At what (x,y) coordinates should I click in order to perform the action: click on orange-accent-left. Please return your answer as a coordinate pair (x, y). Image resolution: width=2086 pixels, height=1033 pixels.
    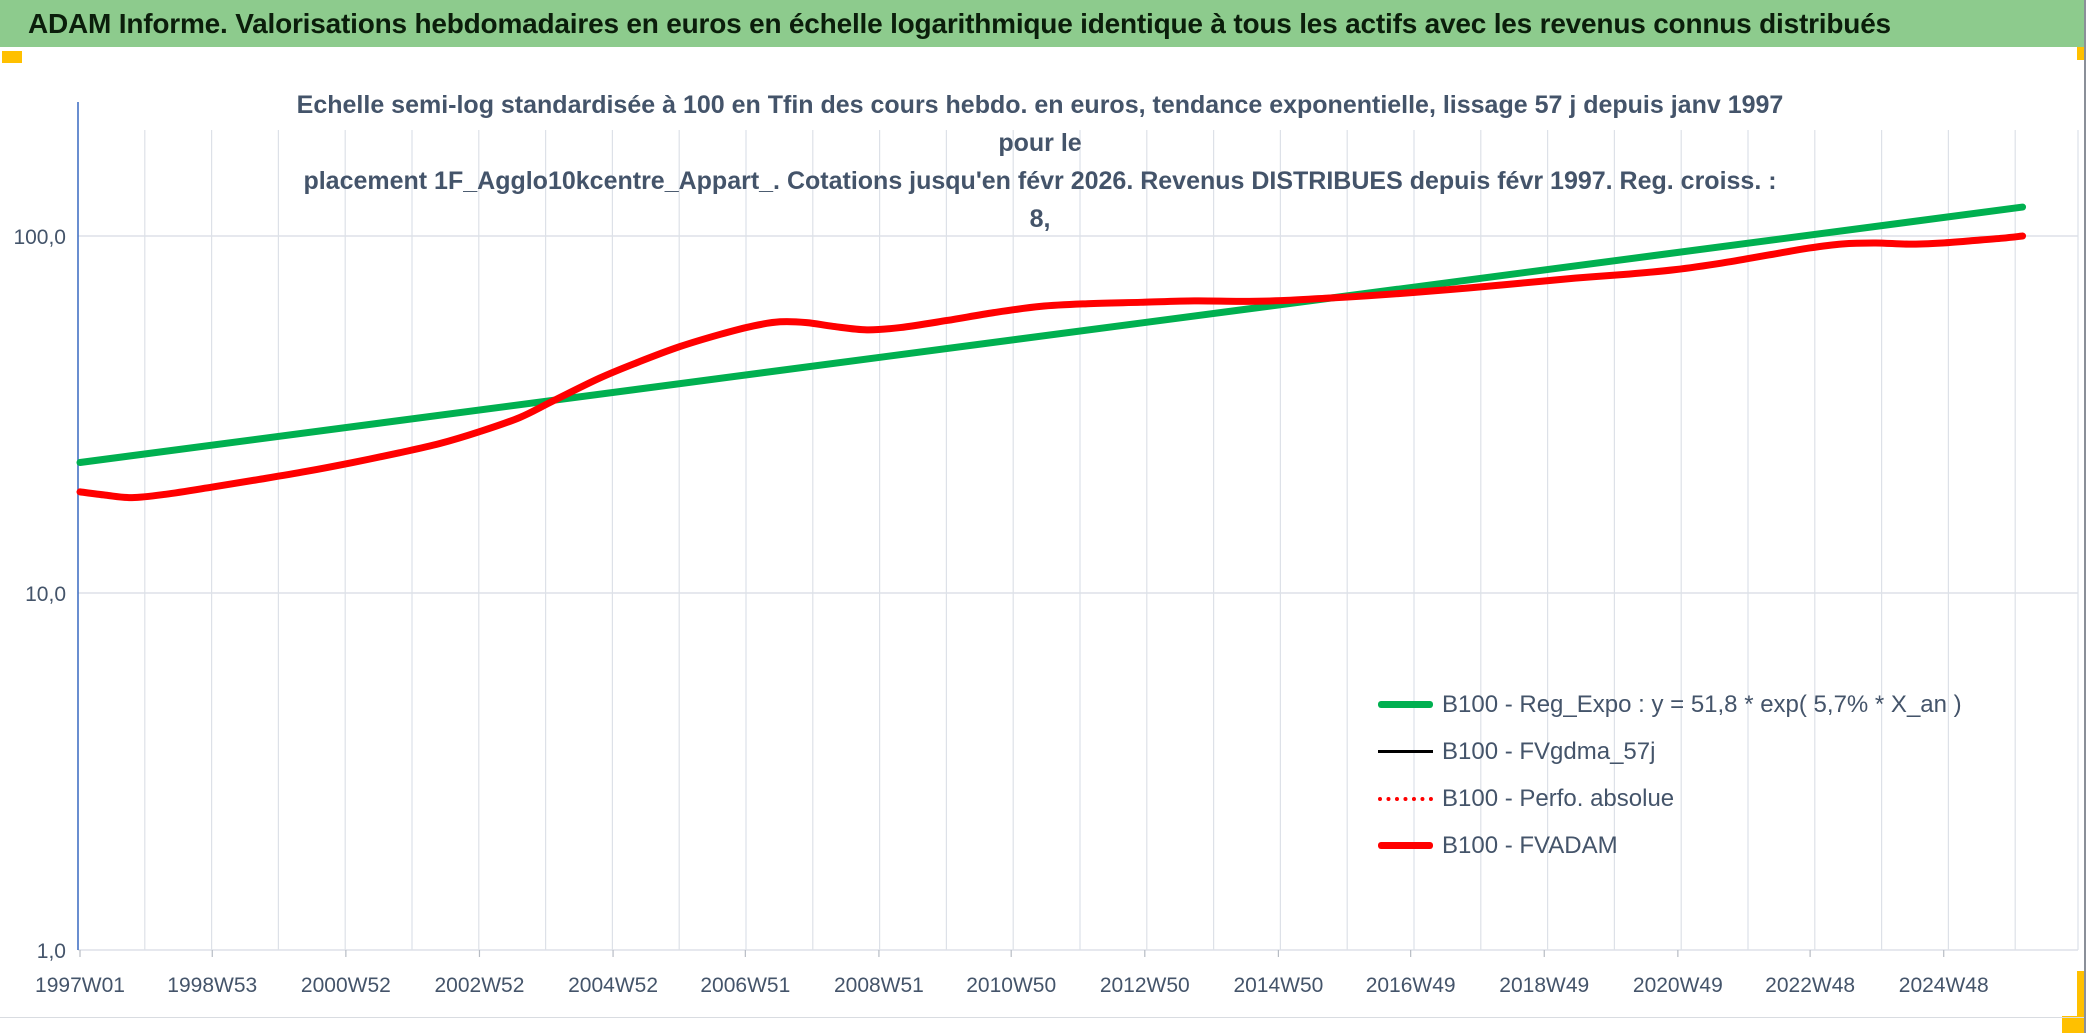
    Looking at the image, I should click on (12, 57).